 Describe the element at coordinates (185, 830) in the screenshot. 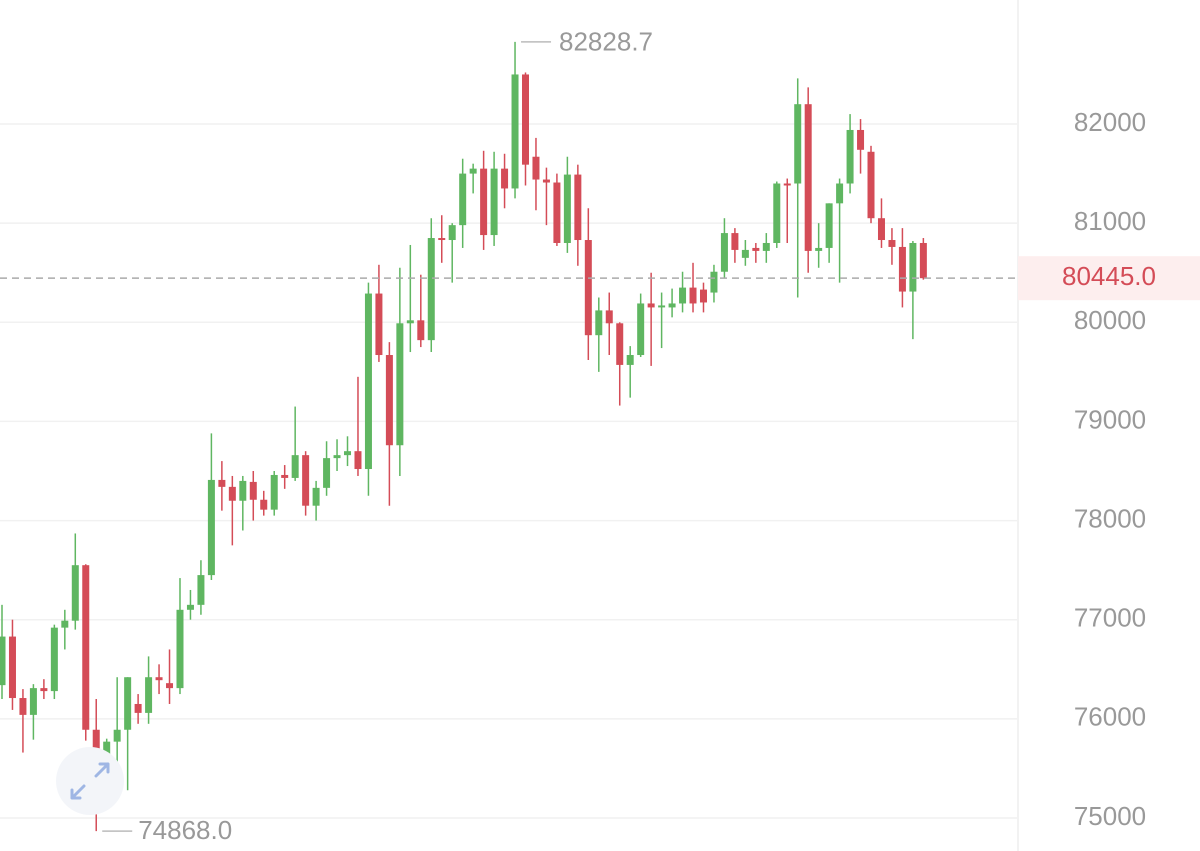

I see `low-marker-label: 74868.0` at that location.